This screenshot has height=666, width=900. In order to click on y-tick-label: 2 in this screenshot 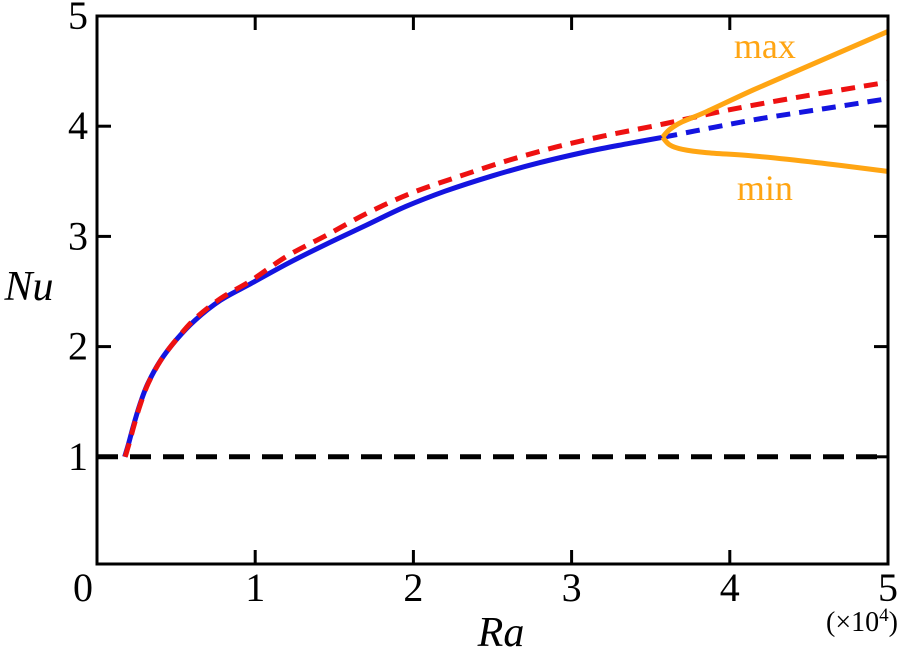, I will do `click(78, 346)`.